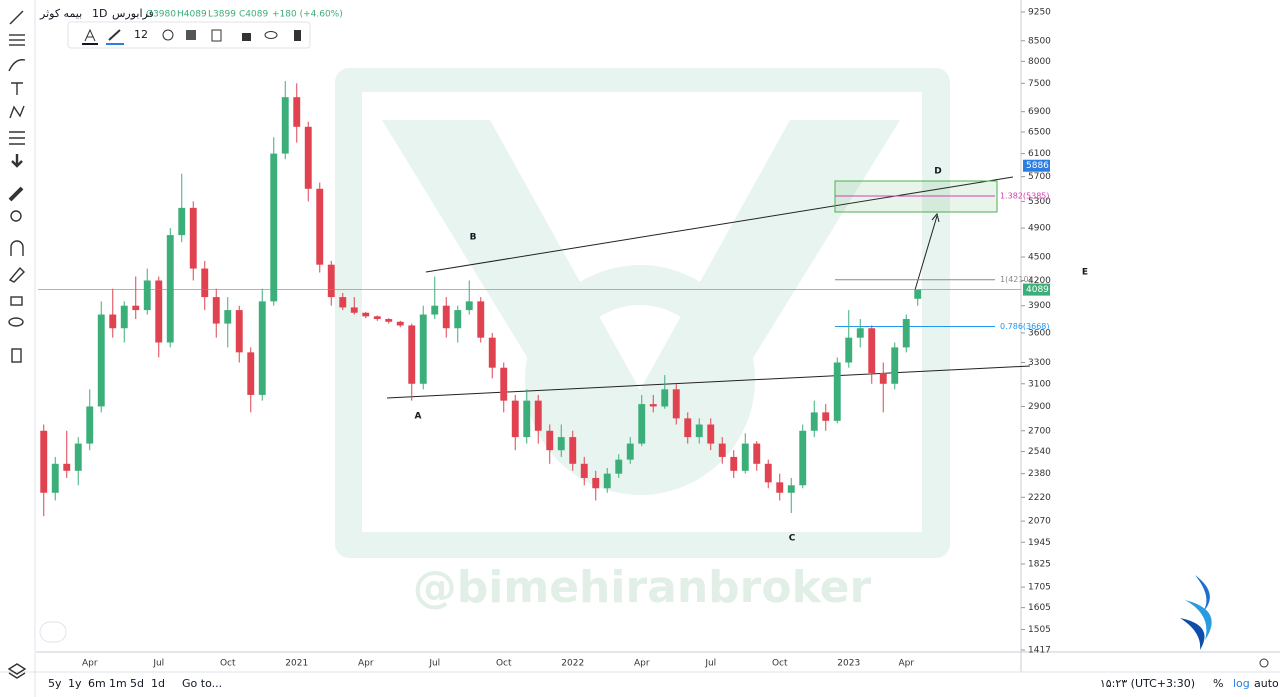  What do you see at coordinates (1039, 112) in the screenshot?
I see `y-tick-label: 6900` at bounding box center [1039, 112].